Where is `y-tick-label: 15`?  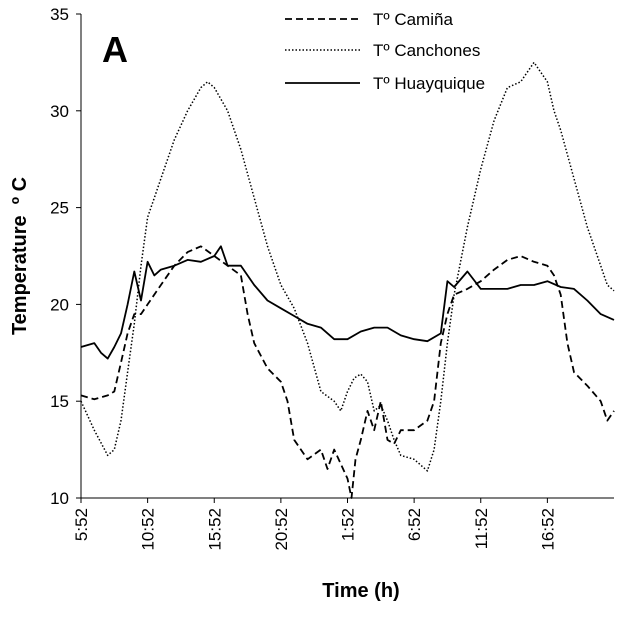
y-tick-label: 15 is located at coordinates (59, 401).